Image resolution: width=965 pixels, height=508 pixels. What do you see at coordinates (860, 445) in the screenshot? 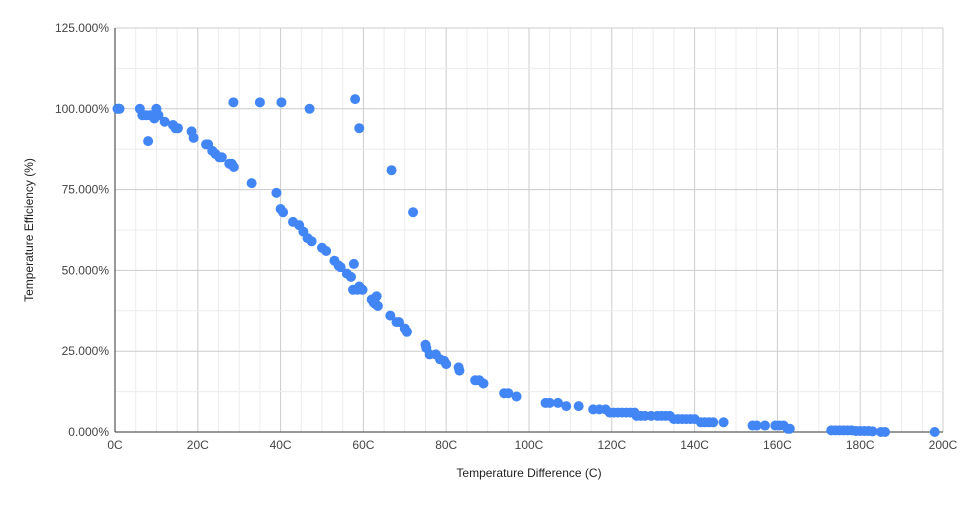
I see `x-tick-label: 180C` at bounding box center [860, 445].